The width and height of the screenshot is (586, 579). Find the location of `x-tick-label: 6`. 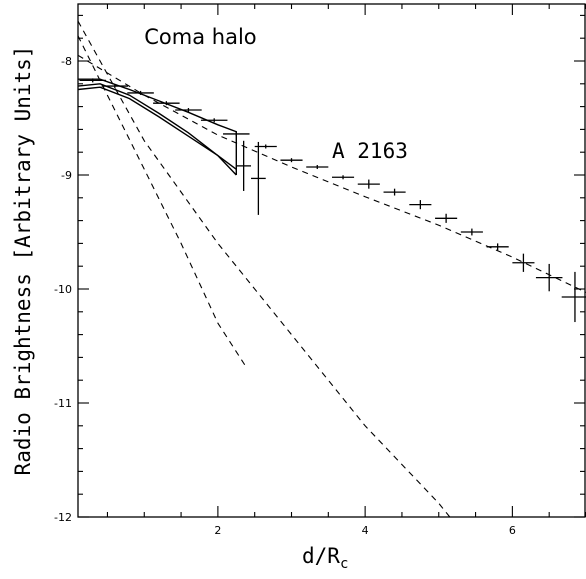

x-tick-label: 6 is located at coordinates (512, 530).